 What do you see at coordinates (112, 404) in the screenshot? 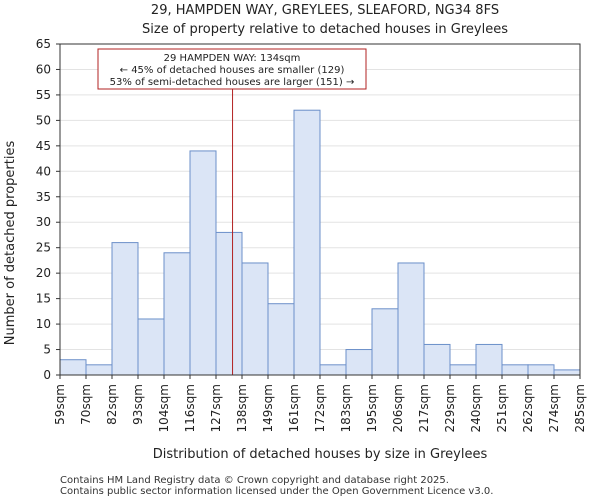
I see `x-tick-label: 82sqm` at bounding box center [112, 404].